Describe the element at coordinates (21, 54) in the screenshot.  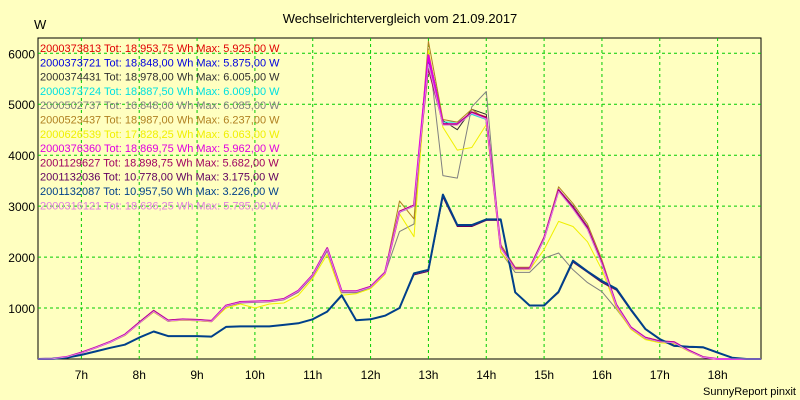
I see `y-tick-label: 6000` at that location.